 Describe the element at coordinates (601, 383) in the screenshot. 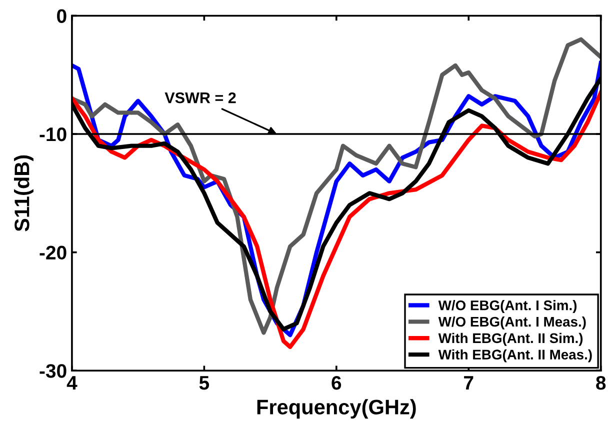

I see `x-tick-label: 8` at that location.